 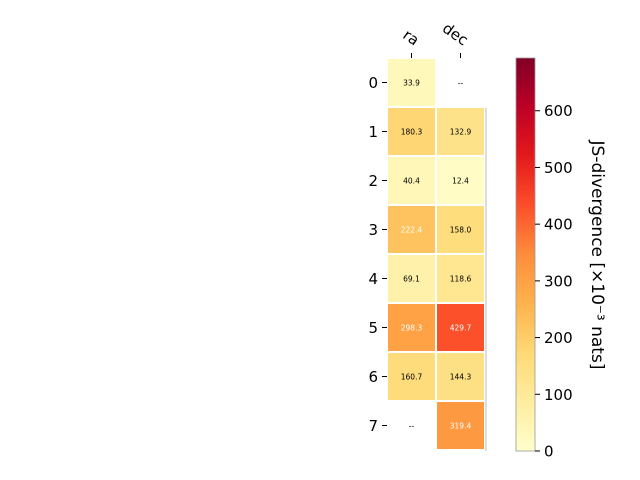 I want to click on cell-value-0-ra: 33.9, so click(x=411, y=83).